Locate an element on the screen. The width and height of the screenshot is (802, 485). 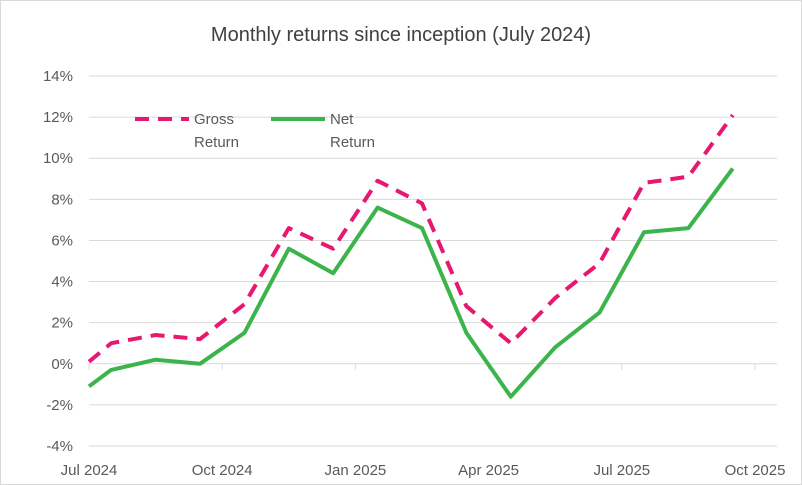
y-tick-label: 6% is located at coordinates (62, 240).